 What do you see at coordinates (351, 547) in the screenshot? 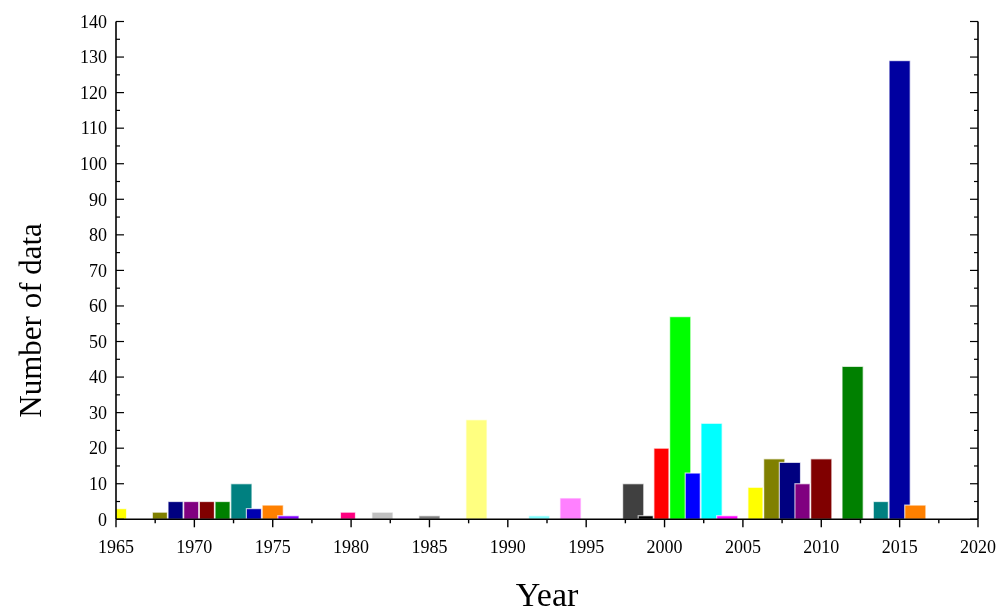
I see `x-tick-label: 1980` at bounding box center [351, 547].